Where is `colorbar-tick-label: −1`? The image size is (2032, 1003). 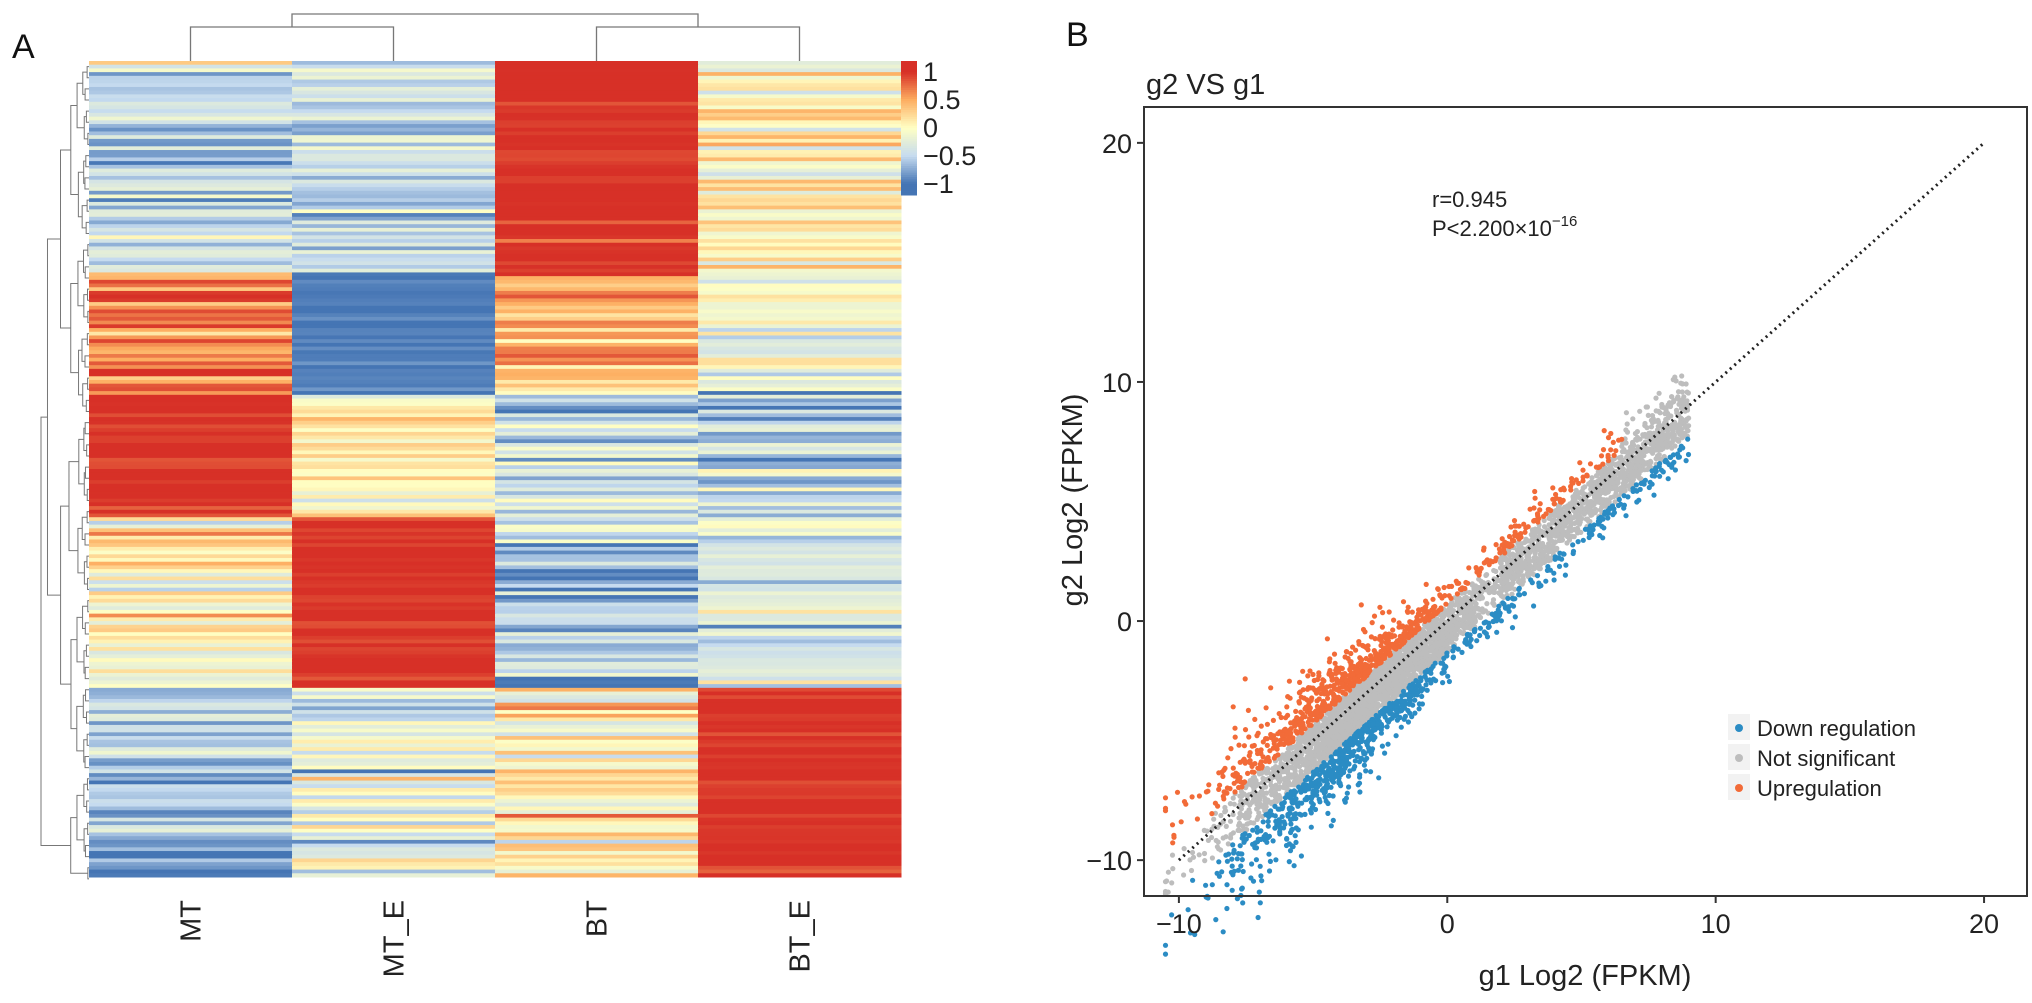 colorbar-tick-label: −1 is located at coordinates (938, 184).